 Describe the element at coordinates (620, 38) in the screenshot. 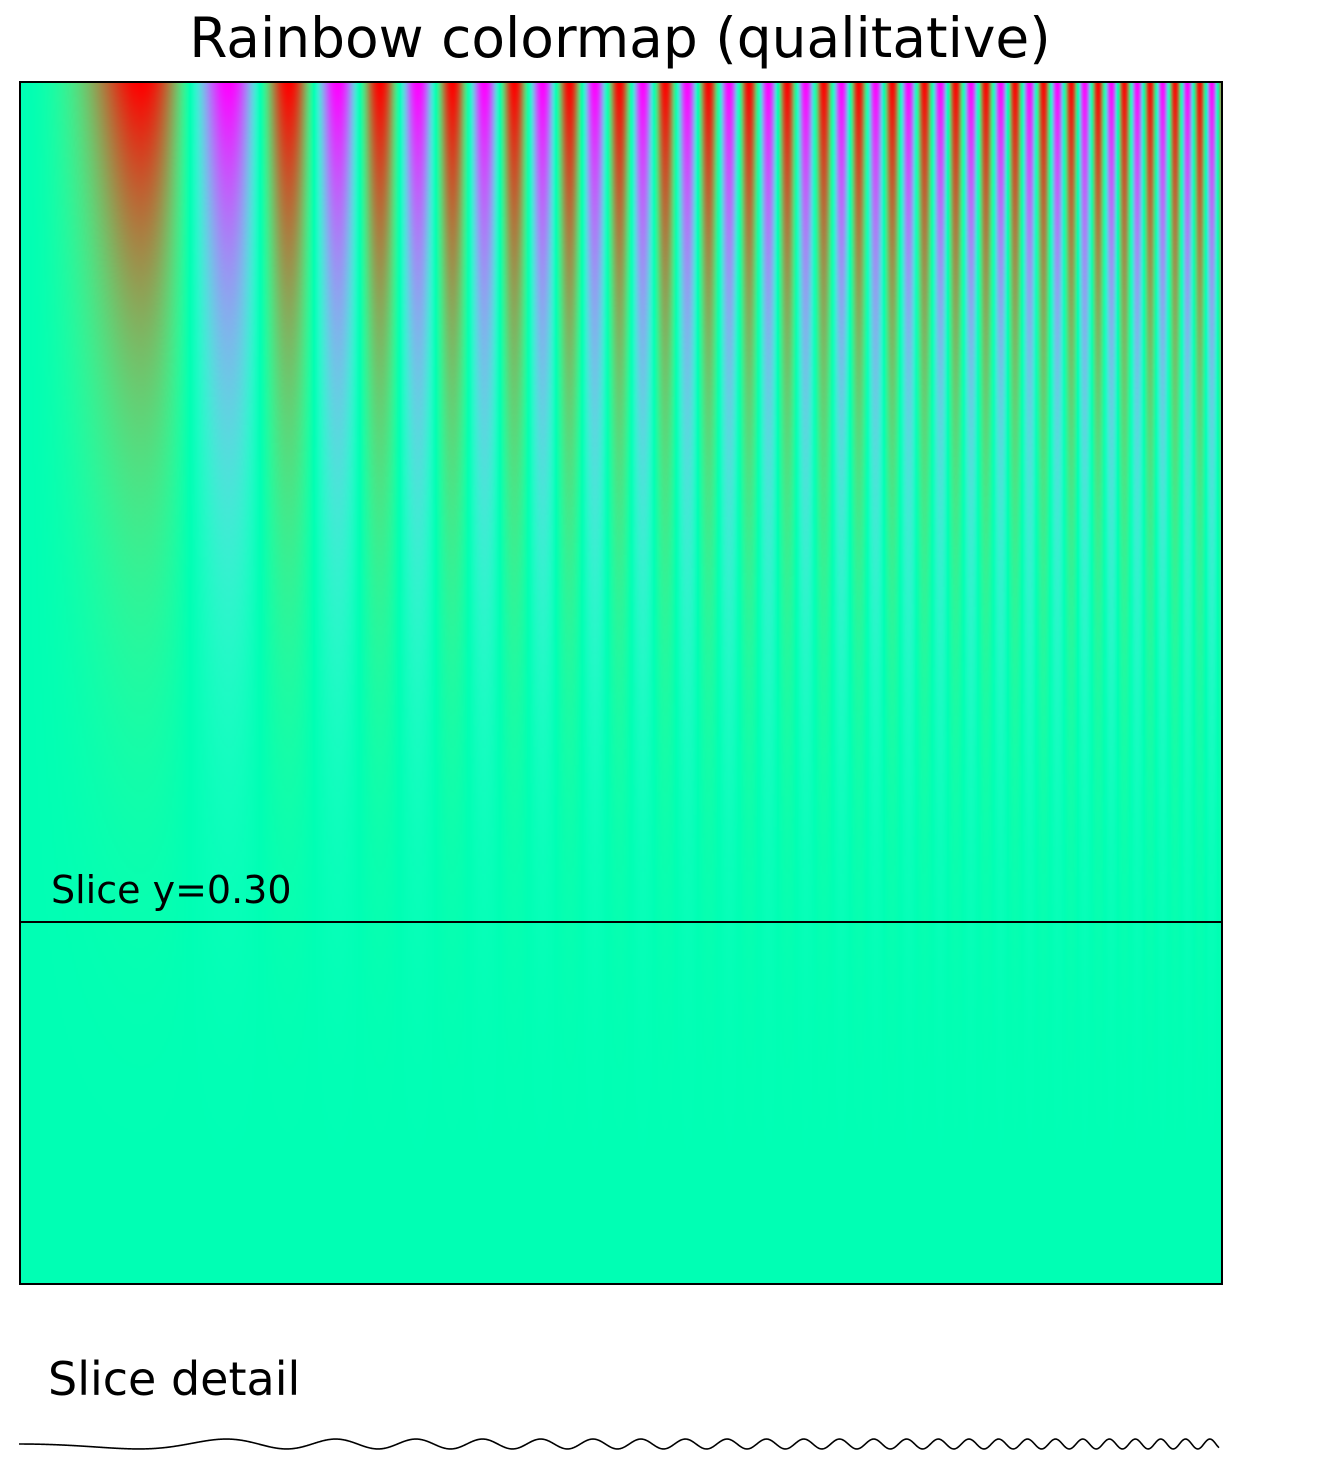

I see `chart-title: Rainbow colormap (qualitative)` at that location.